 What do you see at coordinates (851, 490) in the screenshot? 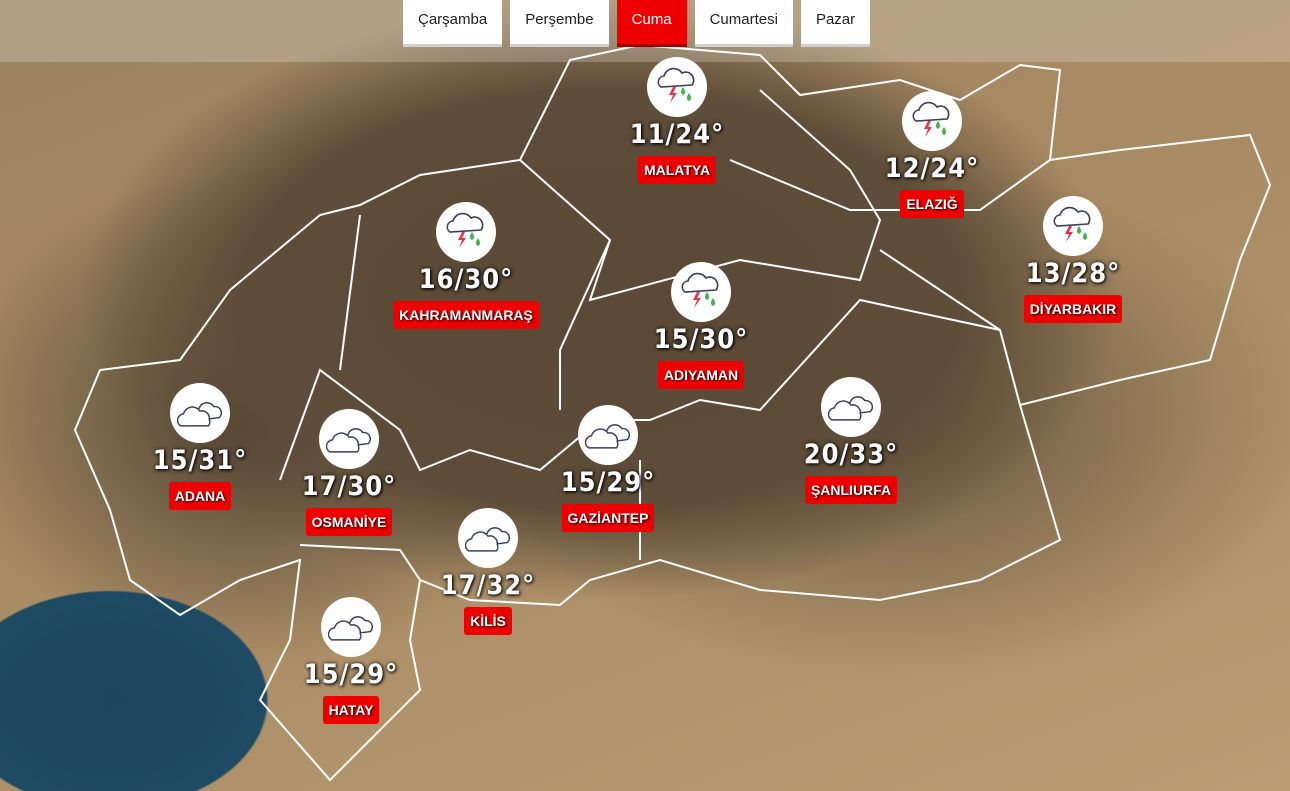
I see `city-name-label: ŞANLIURFA` at bounding box center [851, 490].